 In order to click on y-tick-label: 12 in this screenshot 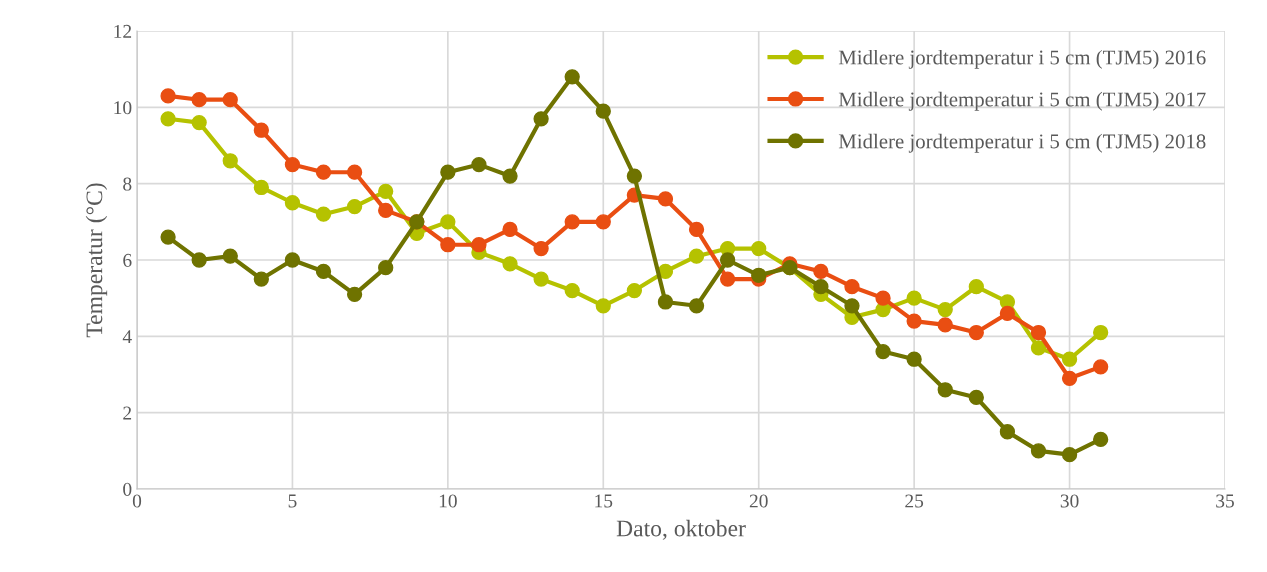, I will do `click(123, 31)`.